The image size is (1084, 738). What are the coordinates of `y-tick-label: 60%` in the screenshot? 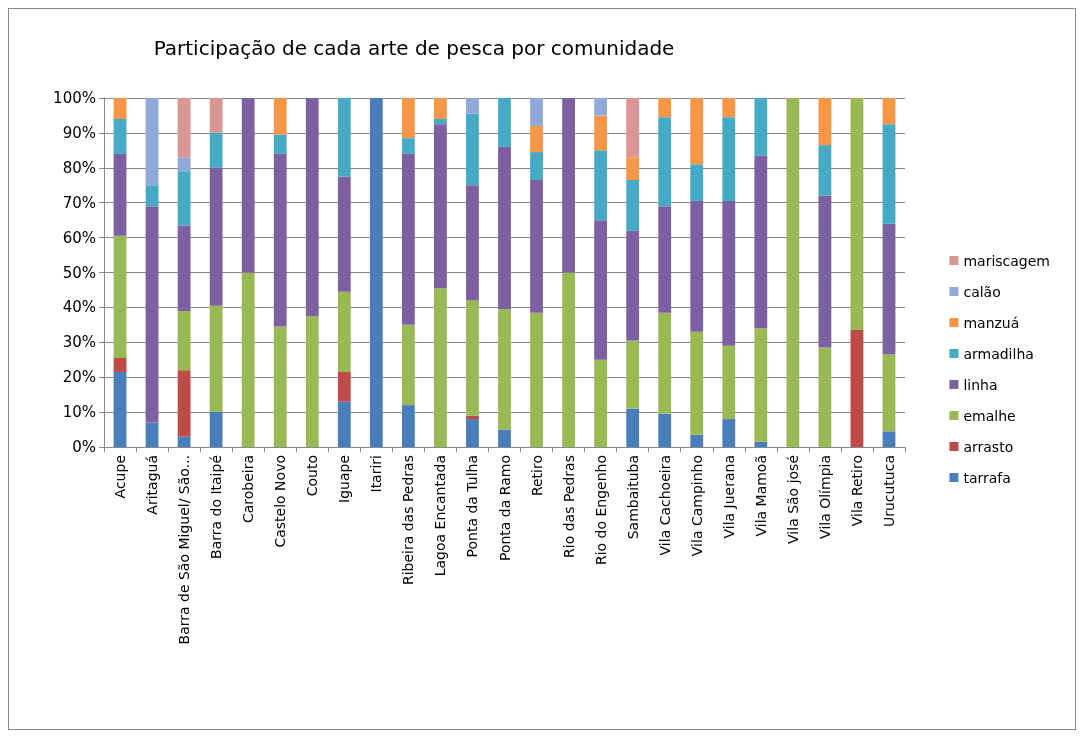 It's located at (79, 237).